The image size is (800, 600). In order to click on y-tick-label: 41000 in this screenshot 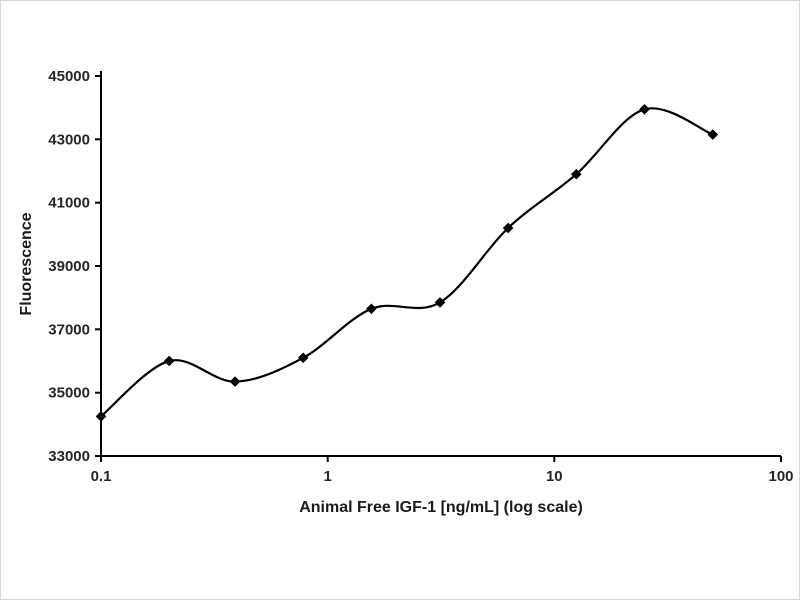, I will do `click(69, 203)`.